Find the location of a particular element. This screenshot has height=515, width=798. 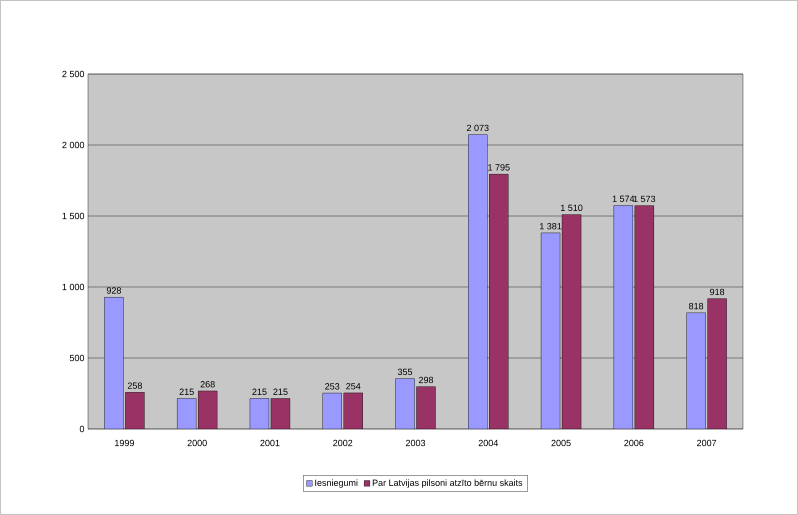

x-tick-label: 2006 is located at coordinates (634, 443).